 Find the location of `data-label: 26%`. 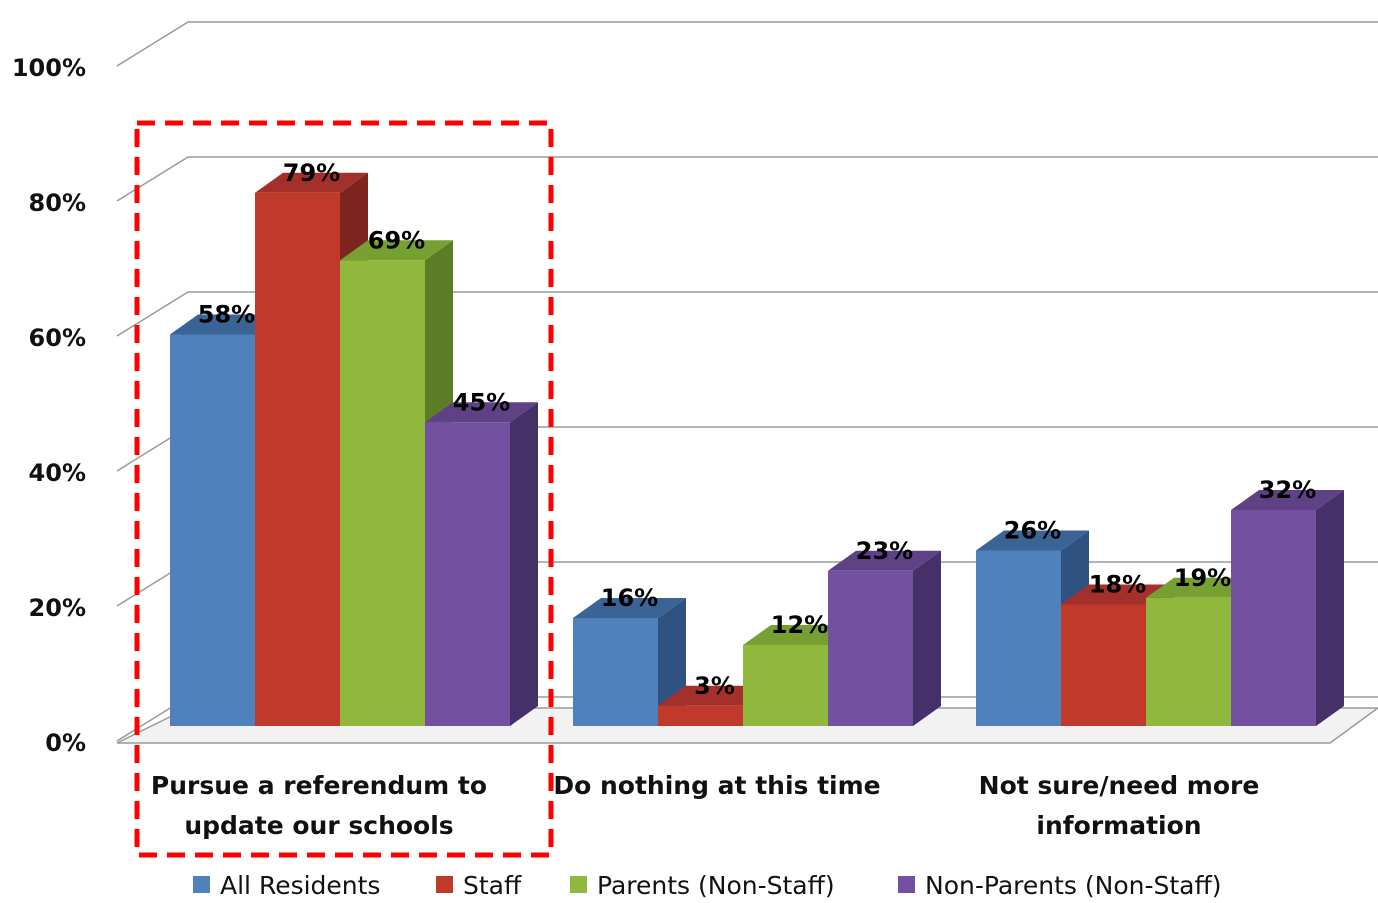

data-label: 26% is located at coordinates (1032, 531).